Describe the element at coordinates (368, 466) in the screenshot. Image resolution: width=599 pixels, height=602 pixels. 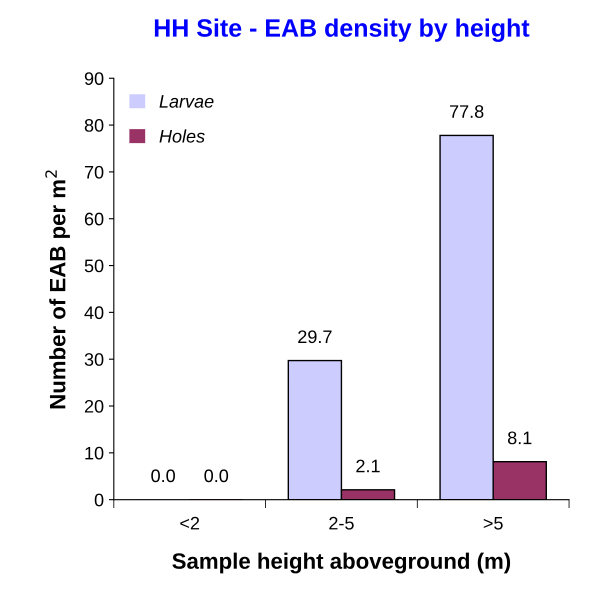
I see `data-label: 2.1` at that location.